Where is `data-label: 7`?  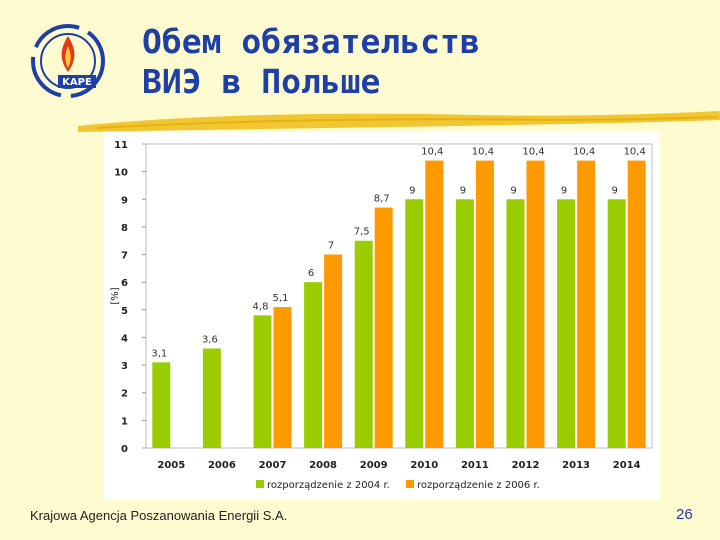
data-label: 7 is located at coordinates (331, 246).